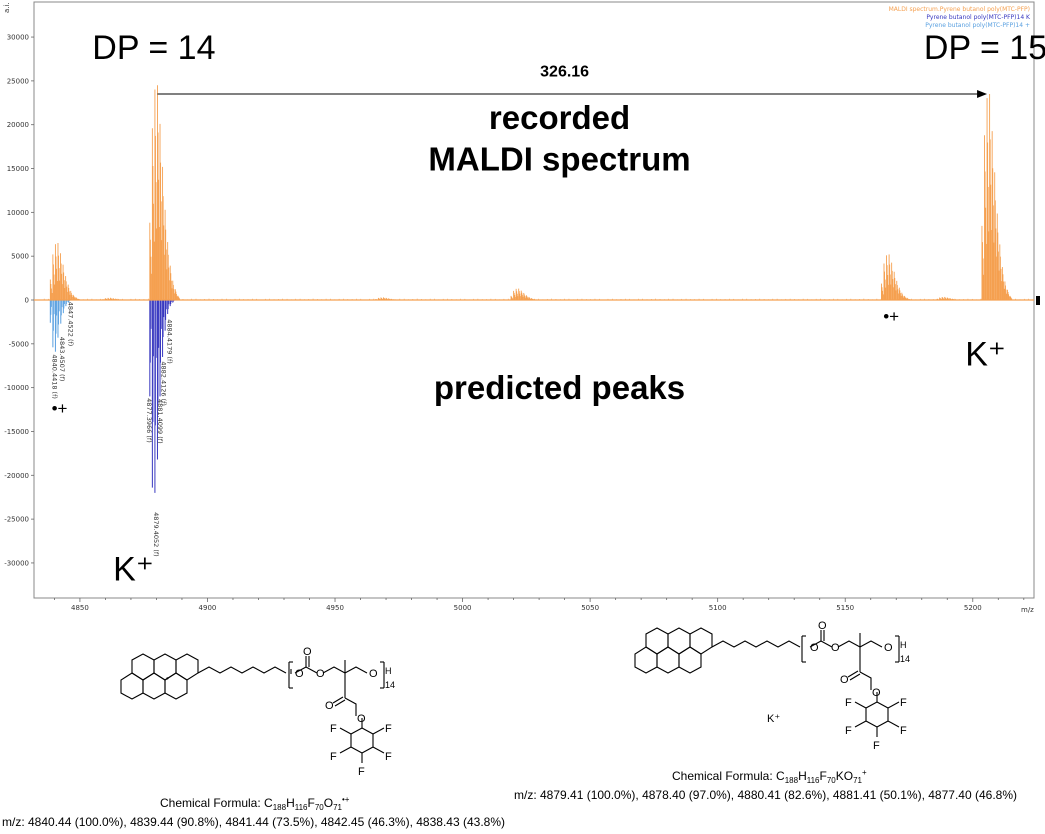 The height and width of the screenshot is (834, 1045). I want to click on x-tick-label: 5100, so click(718, 608).